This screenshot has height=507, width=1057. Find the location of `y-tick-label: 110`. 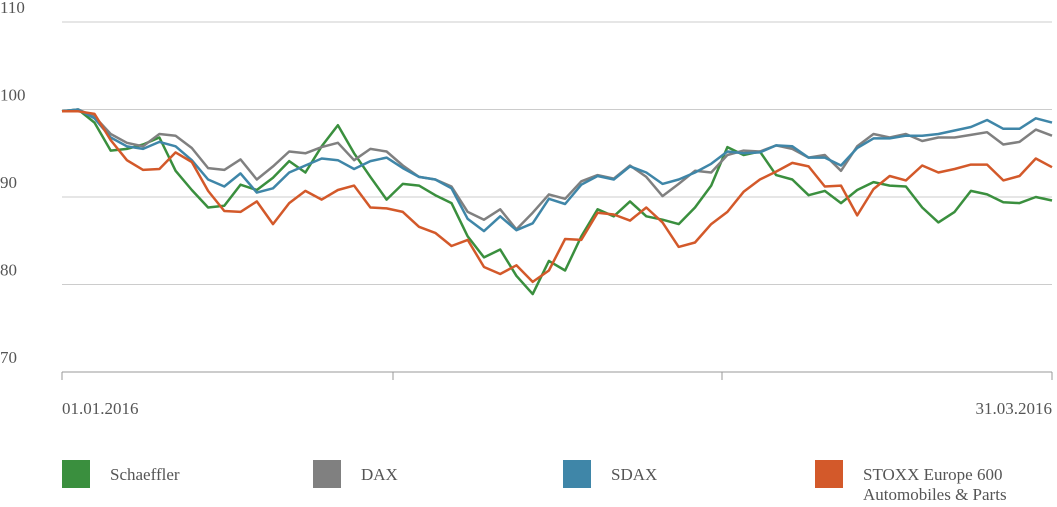

y-tick-label: 110 is located at coordinates (12, 8).